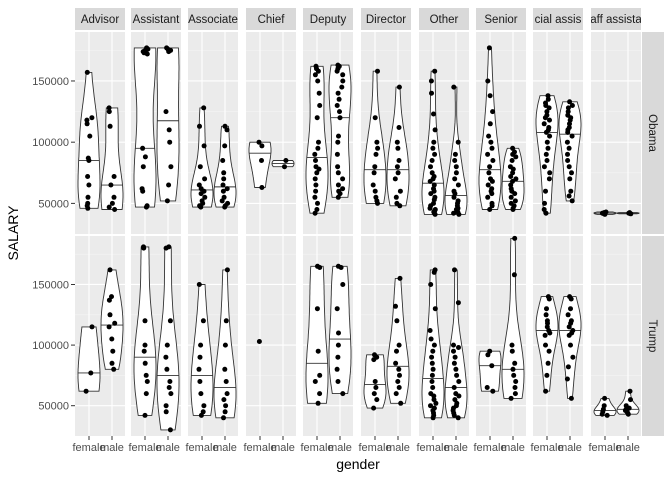 The height and width of the screenshot is (480, 672). What do you see at coordinates (156, 20) in the screenshot?
I see `strip-label: Assistant` at bounding box center [156, 20].